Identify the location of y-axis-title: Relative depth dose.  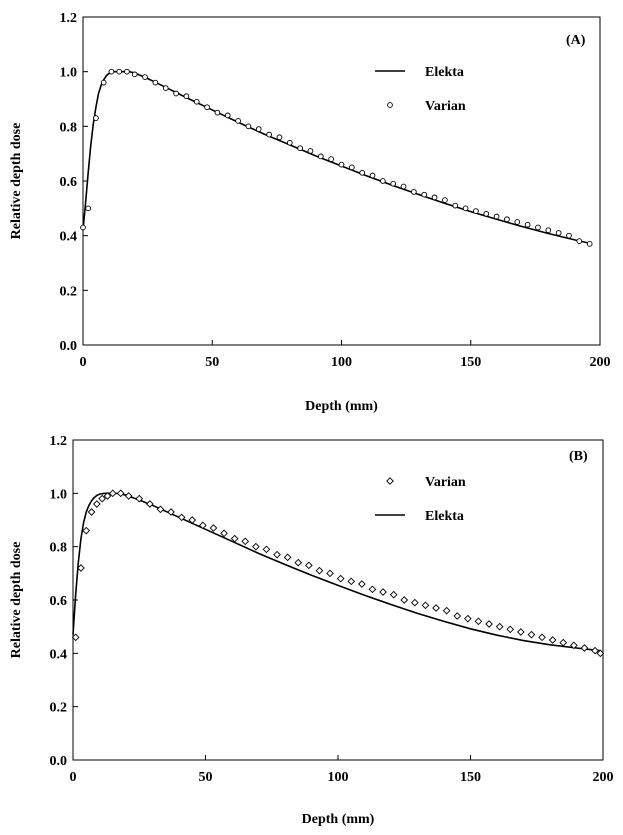
(16, 600).